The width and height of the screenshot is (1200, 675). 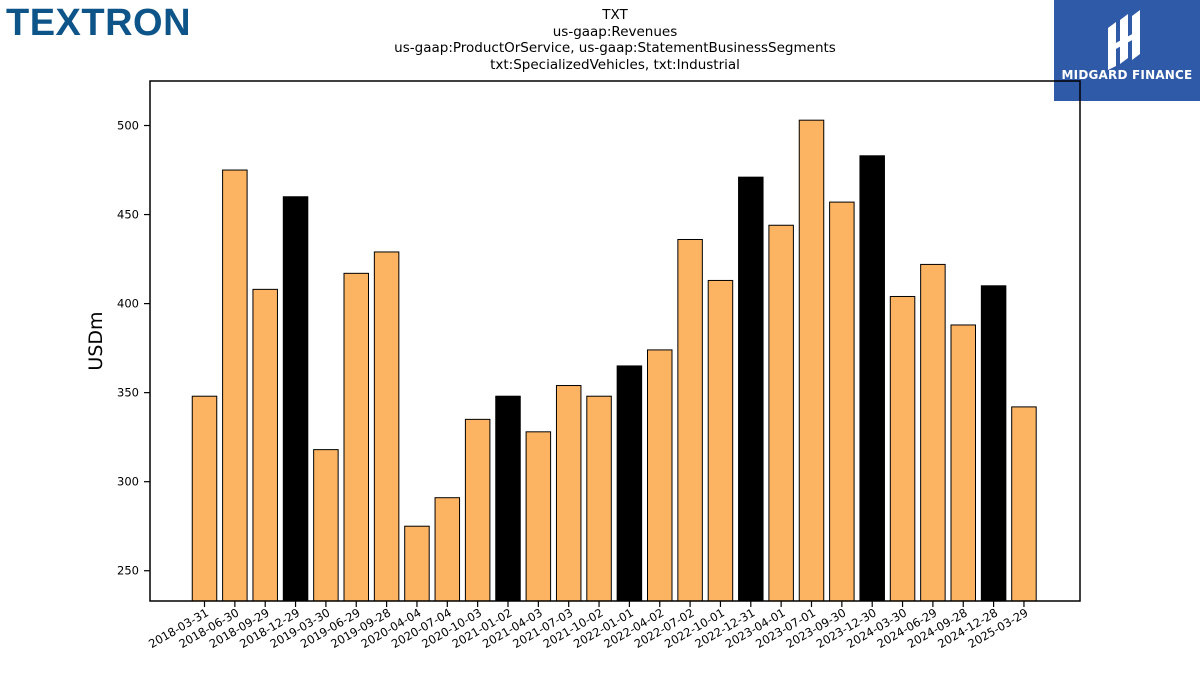 I want to click on midgard-mark-icon, so click(x=1124, y=40).